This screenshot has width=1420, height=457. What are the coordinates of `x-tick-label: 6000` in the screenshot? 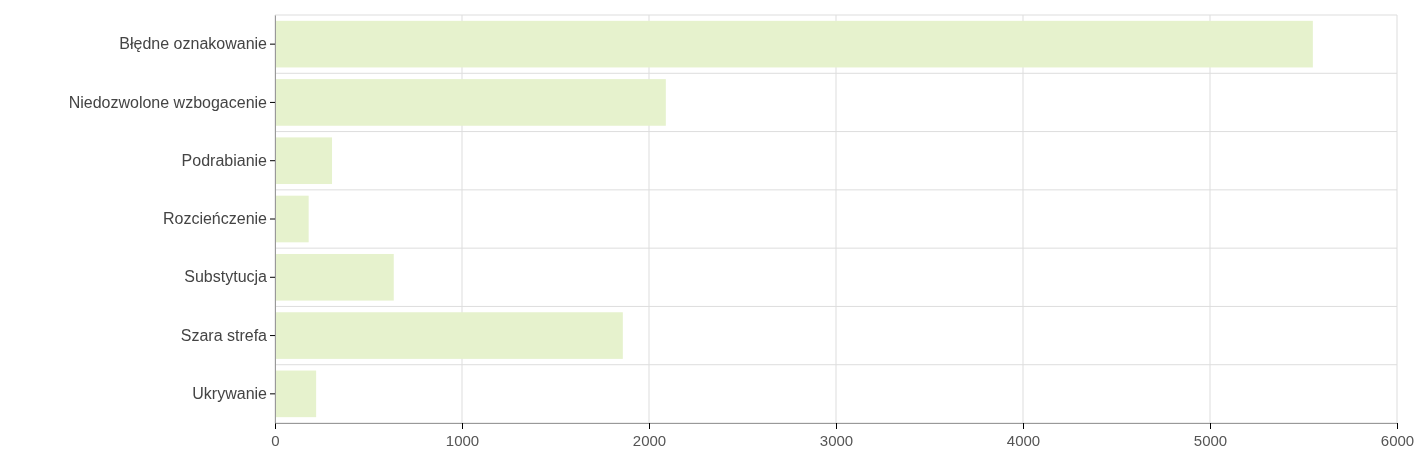 It's located at (1397, 440).